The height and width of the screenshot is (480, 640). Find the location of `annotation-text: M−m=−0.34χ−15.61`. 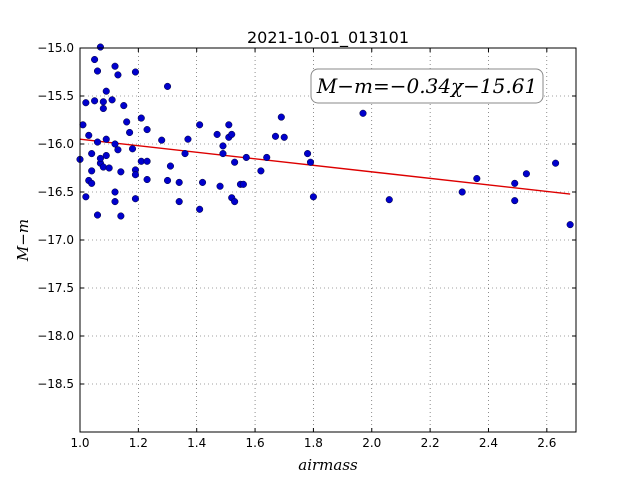

annotation-text: M−m=−0.34χ−15.61 is located at coordinates (426, 86).